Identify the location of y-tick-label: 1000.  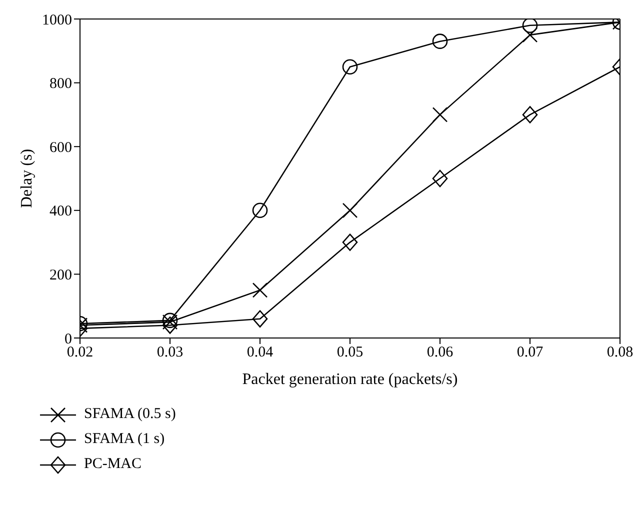
(57, 20).